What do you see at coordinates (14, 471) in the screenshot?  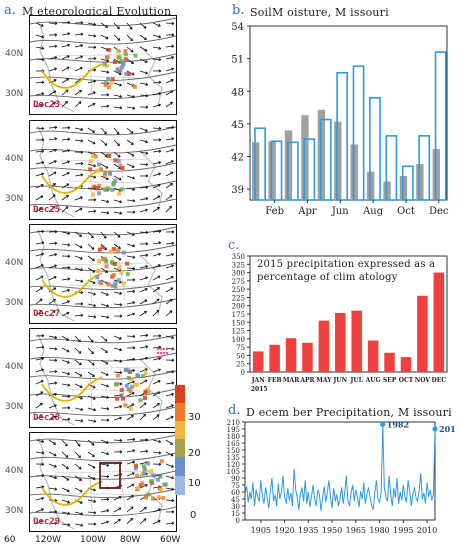 I see `lat-label-40n: 40N` at bounding box center [14, 471].